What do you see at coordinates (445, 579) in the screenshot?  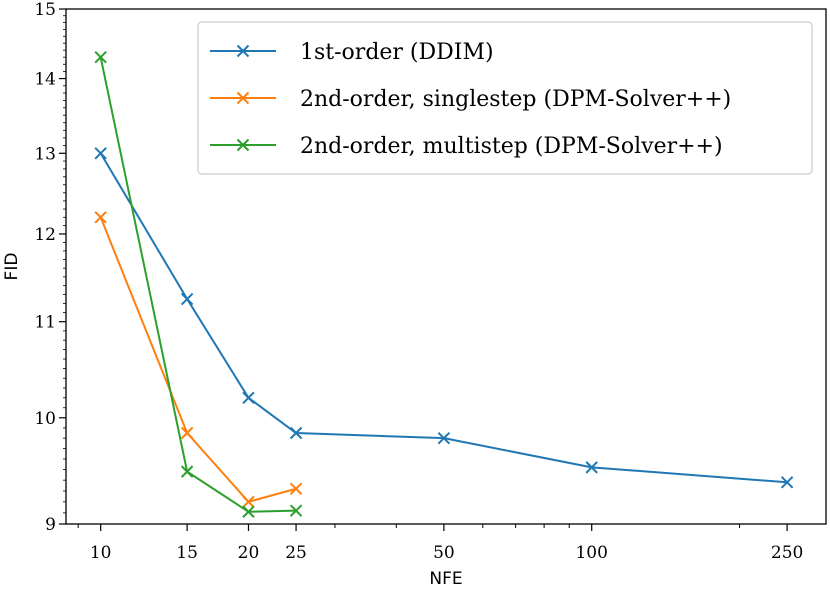 I see `x-axis-label: NFE` at bounding box center [445, 579].